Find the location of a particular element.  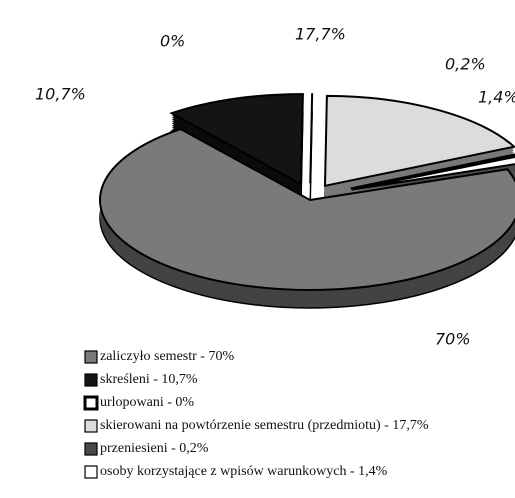

value-label: 70% is located at coordinates (453, 339).